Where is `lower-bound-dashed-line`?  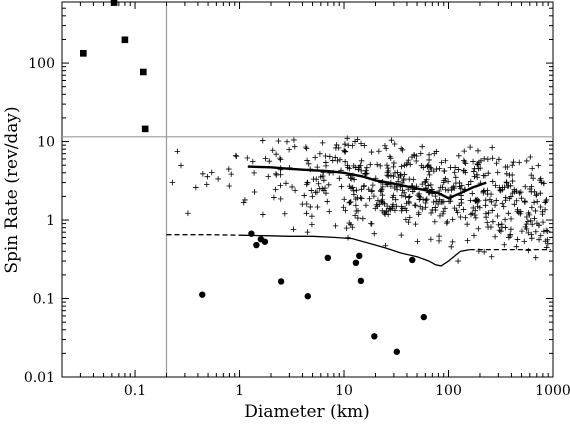 lower-bound-dashed-line is located at coordinates (203, 235).